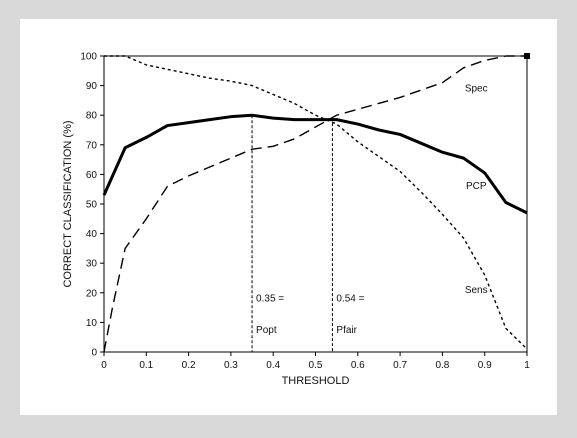 The image size is (577, 438). Describe the element at coordinates (189, 365) in the screenshot. I see `x-tick-label: 0.2` at that location.